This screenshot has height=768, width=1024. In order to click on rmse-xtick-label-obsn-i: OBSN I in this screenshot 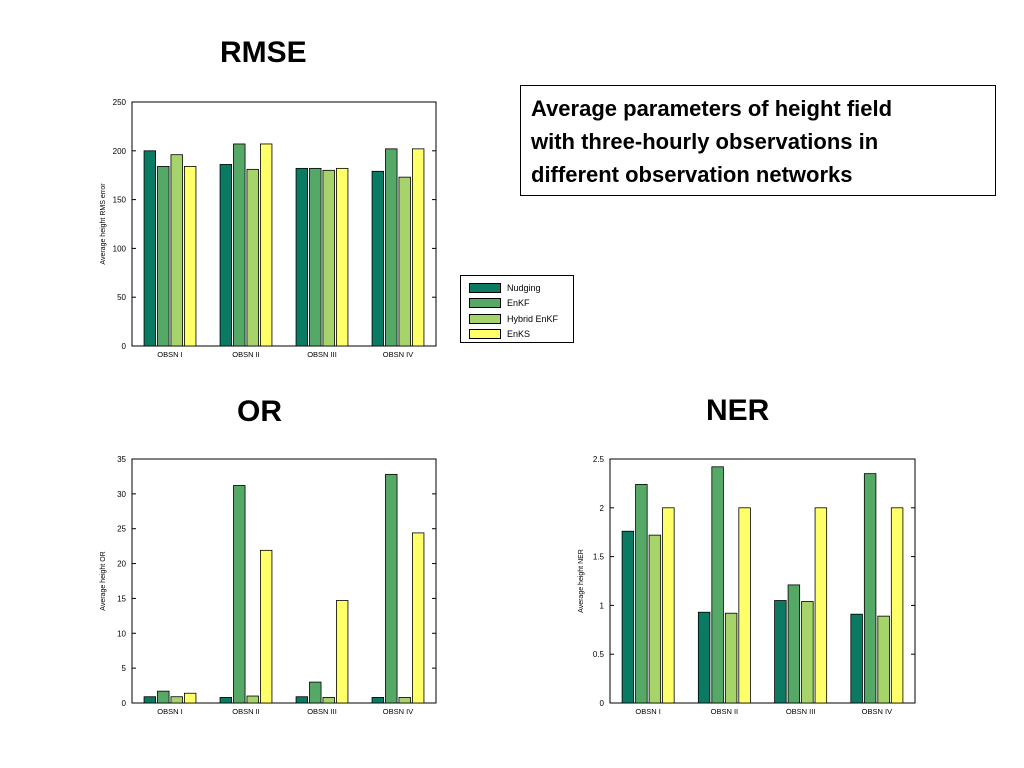, I will do `click(169, 354)`.